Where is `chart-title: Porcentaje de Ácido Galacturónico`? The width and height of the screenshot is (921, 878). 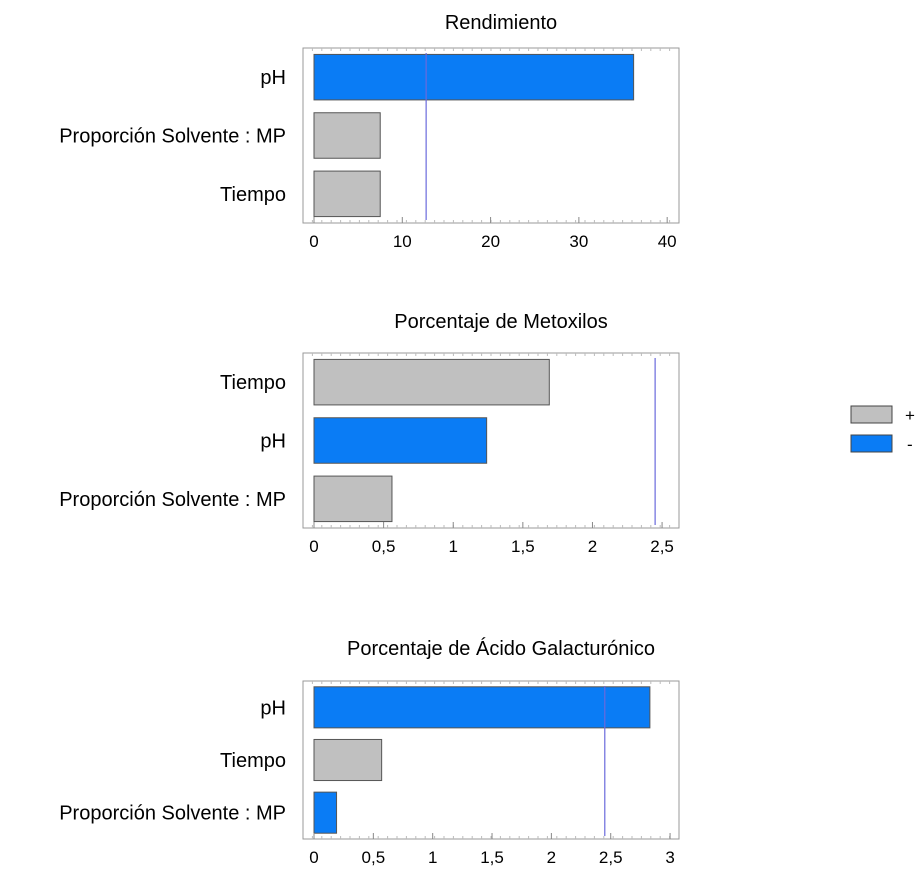 chart-title: Porcentaje de Ácido Galacturónico is located at coordinates (501, 648).